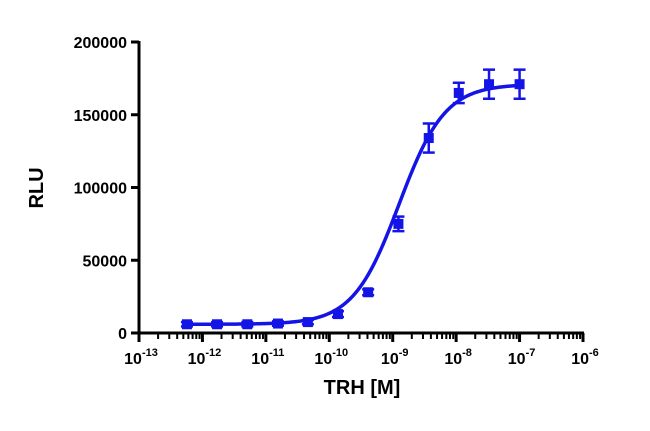  What do you see at coordinates (594, 353) in the screenshot?
I see `x-tick-exponent: -6` at bounding box center [594, 353].